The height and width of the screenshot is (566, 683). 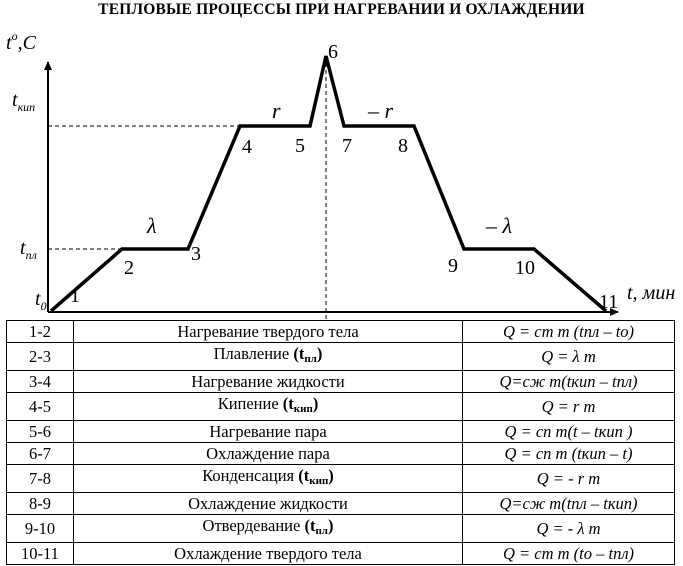 What do you see at coordinates (568, 406) in the screenshot?
I see `process-formula: Q = r m` at bounding box center [568, 406].